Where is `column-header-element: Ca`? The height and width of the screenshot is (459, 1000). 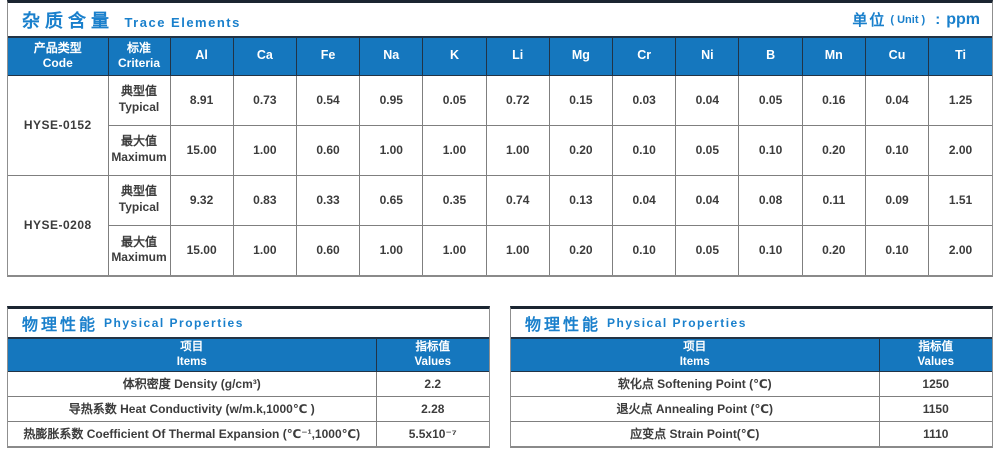
column-header-element: Ca is located at coordinates (264, 56).